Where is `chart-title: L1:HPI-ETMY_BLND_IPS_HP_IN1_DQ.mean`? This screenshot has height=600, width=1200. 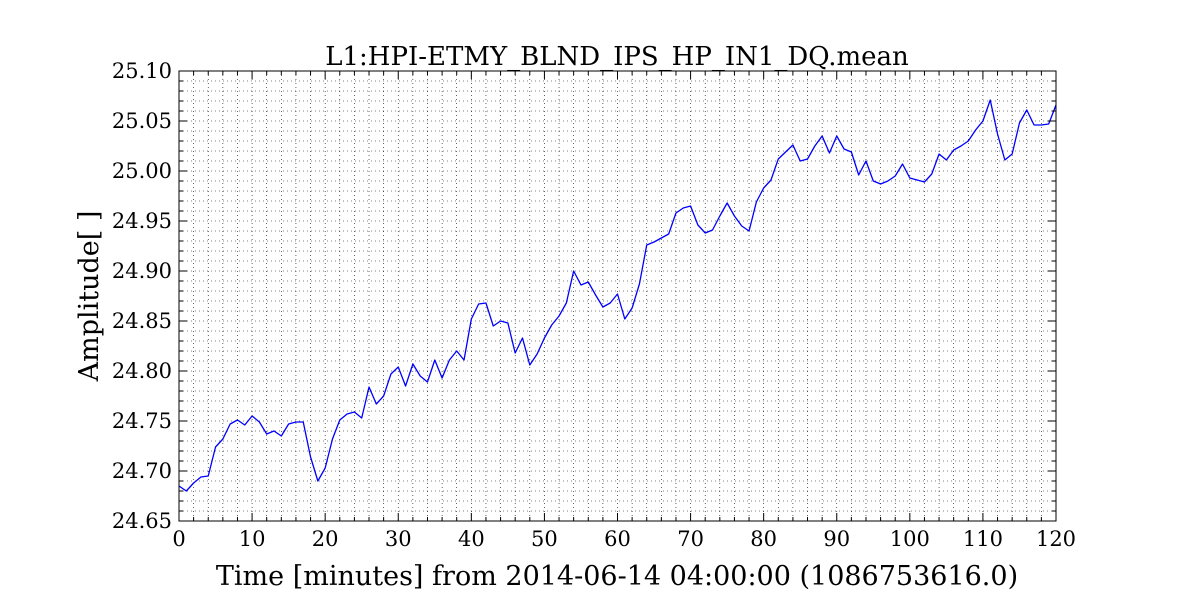 chart-title: L1:HPI-ETMY_BLND_IPS_HP_IN1_DQ.mean is located at coordinates (617, 57).